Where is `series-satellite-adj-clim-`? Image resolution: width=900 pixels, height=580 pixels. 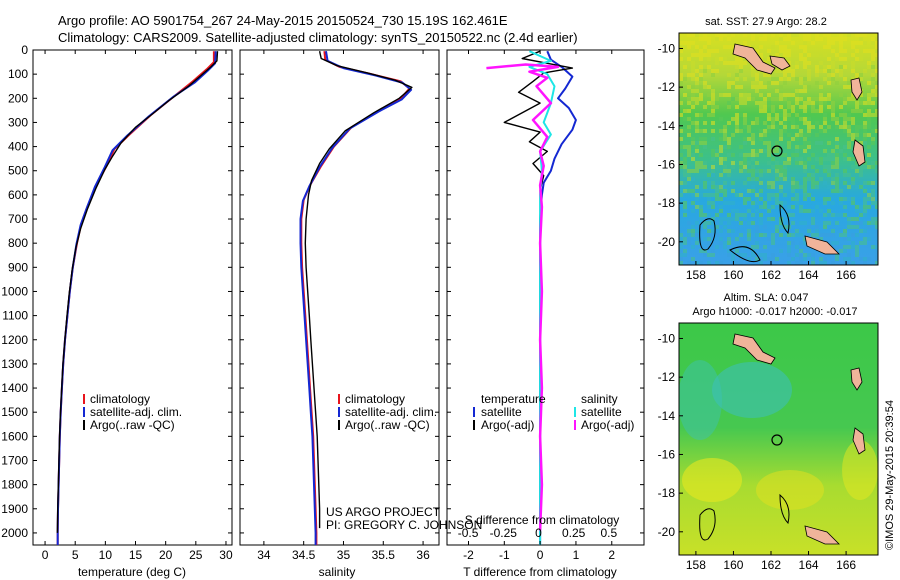
series-satellite-adj-clim- is located at coordinates (356, 298).